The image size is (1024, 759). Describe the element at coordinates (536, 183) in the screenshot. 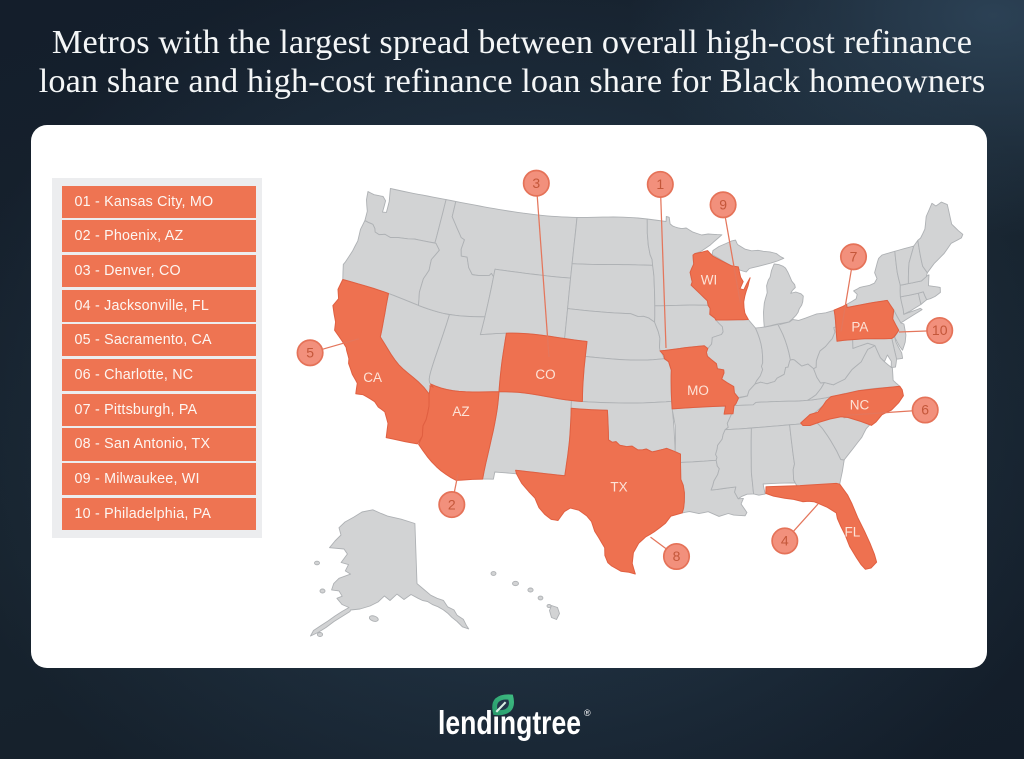

I see `svg-text: 3` at that location.